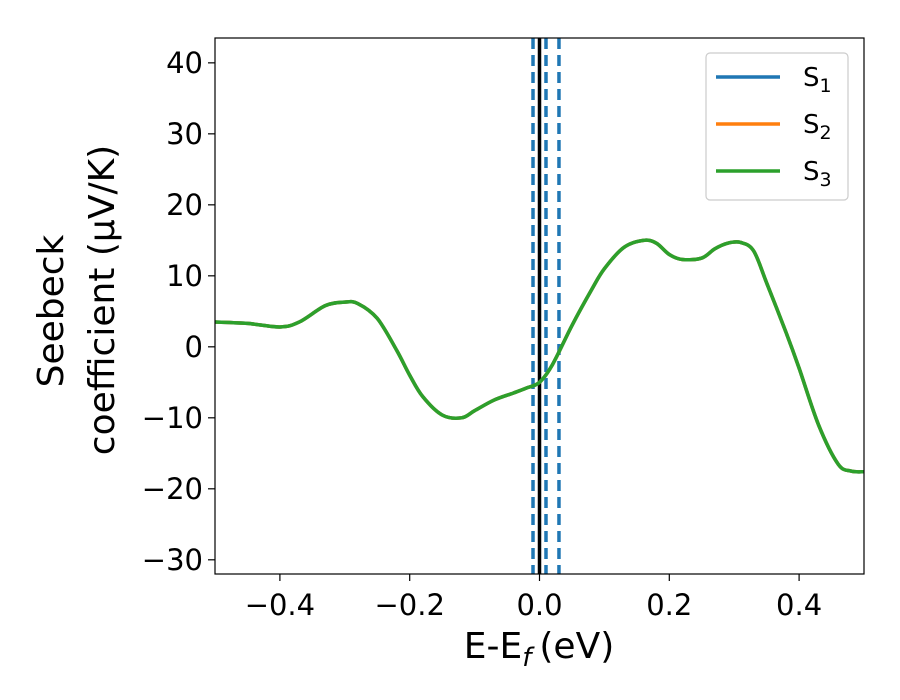 The image size is (900, 700). Describe the element at coordinates (184, 63) in the screenshot. I see `y-tick-label: 40` at that location.